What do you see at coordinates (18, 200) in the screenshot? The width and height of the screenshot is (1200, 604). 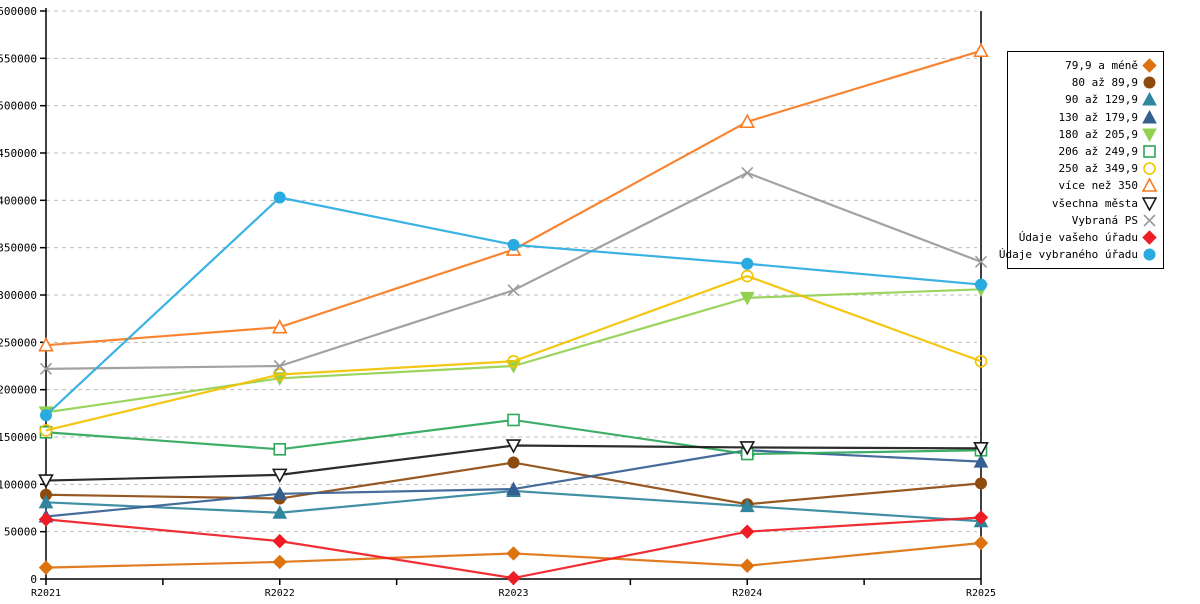 I see `y-tick-label: 400000` at bounding box center [18, 200].